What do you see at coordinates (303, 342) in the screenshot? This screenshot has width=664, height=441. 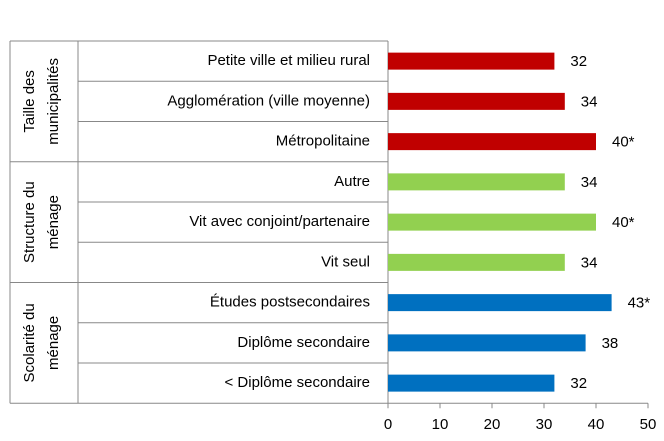 I see `category-label: Diplôme secondaire` at bounding box center [303, 342].